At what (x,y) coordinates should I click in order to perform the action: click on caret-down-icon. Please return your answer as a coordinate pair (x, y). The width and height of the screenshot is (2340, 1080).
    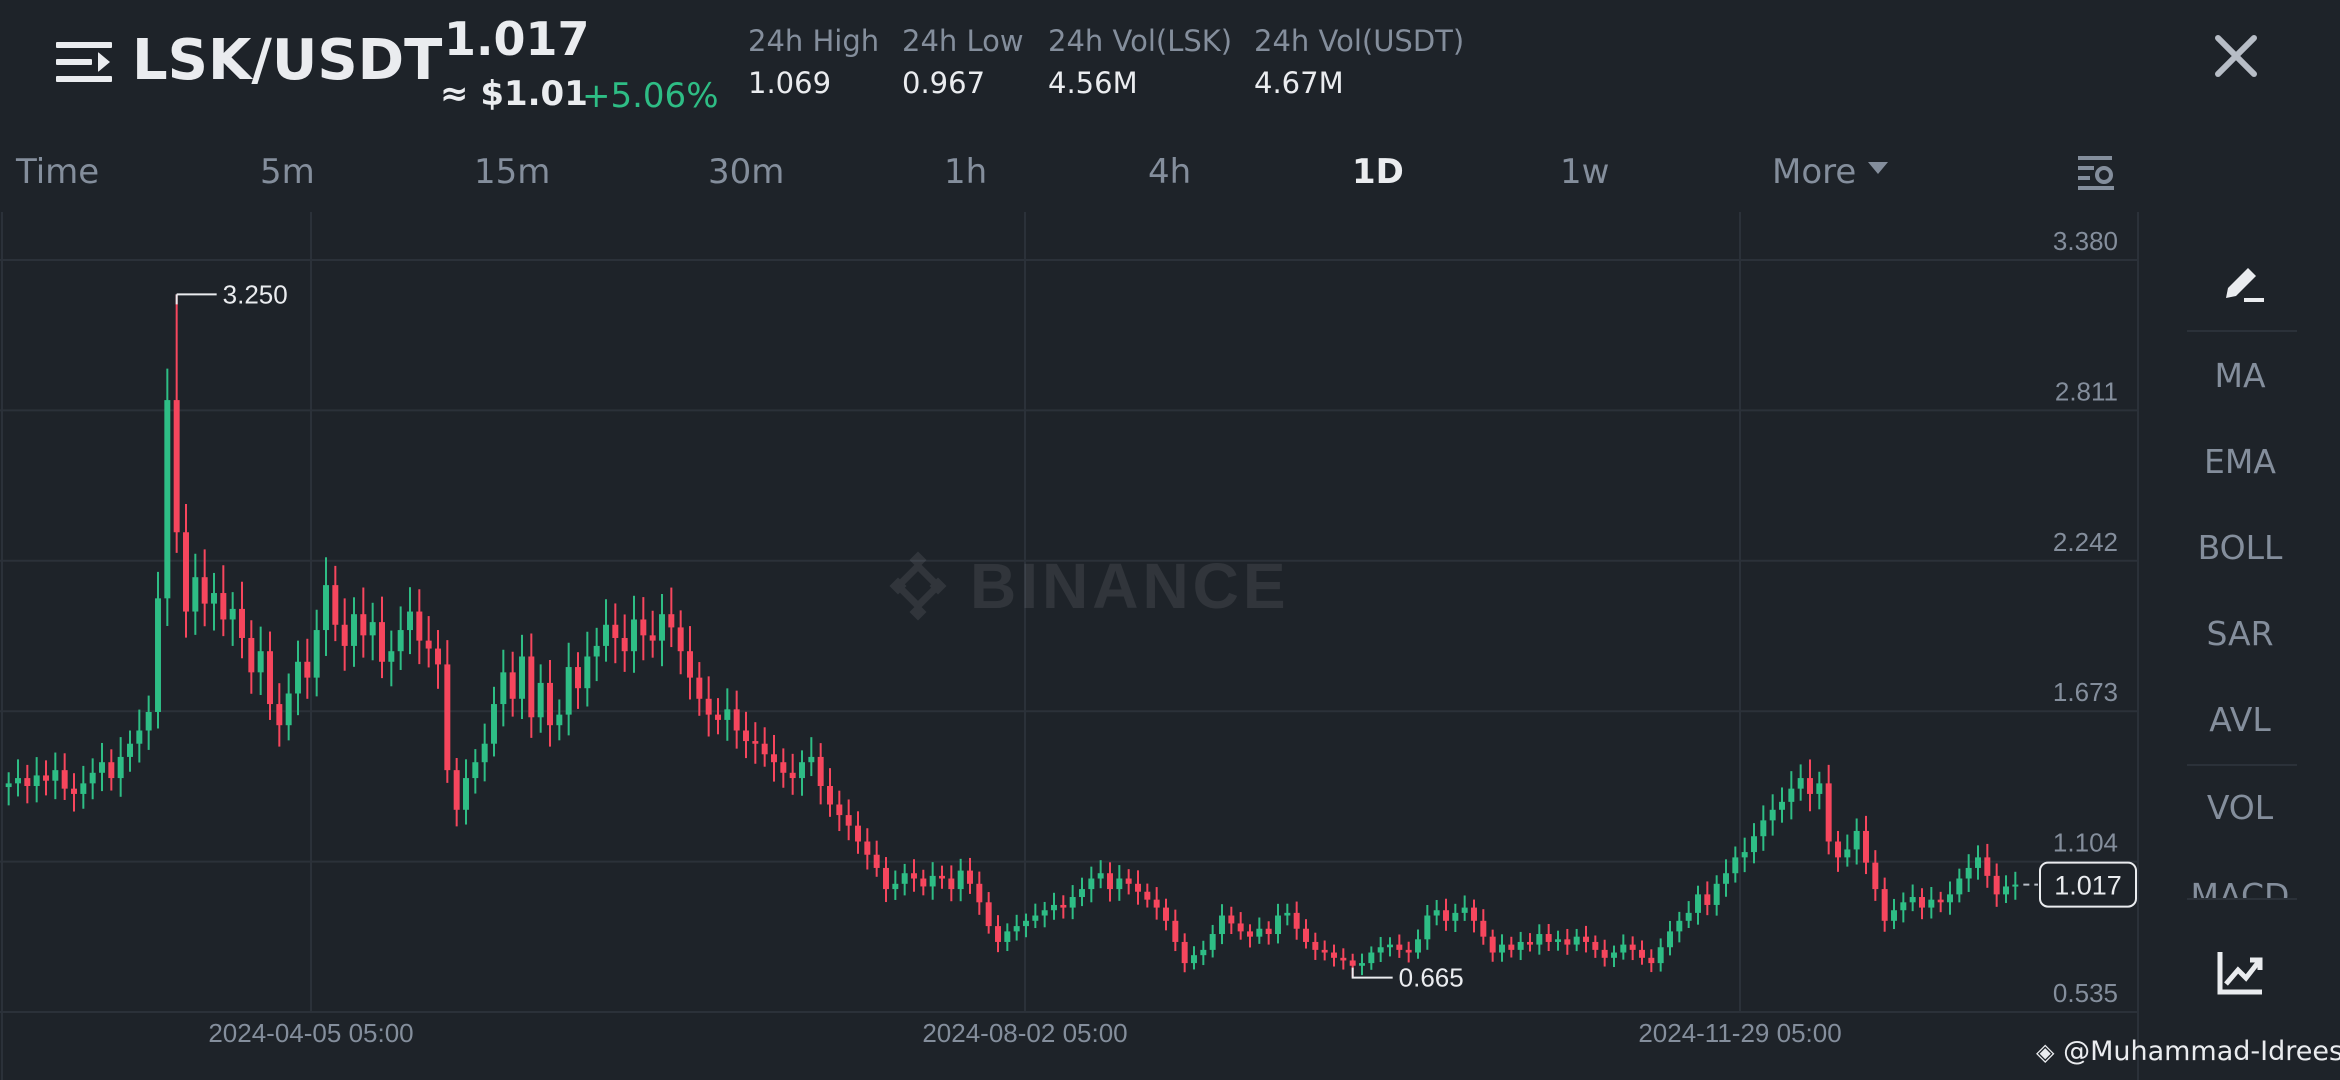
    Looking at the image, I should click on (1878, 167).